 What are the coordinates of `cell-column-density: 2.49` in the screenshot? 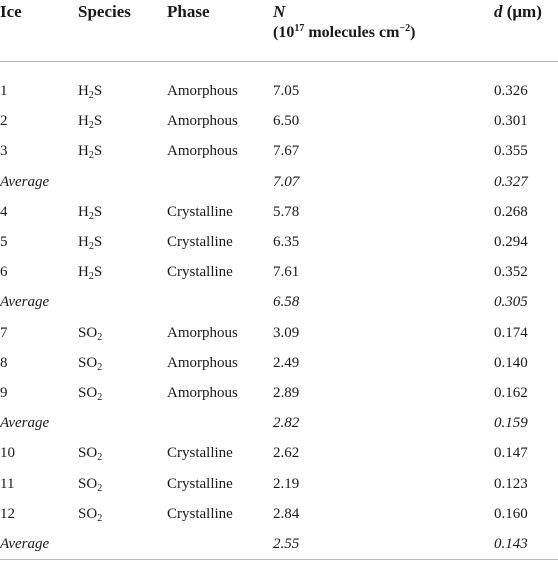 It's located at (286, 362).